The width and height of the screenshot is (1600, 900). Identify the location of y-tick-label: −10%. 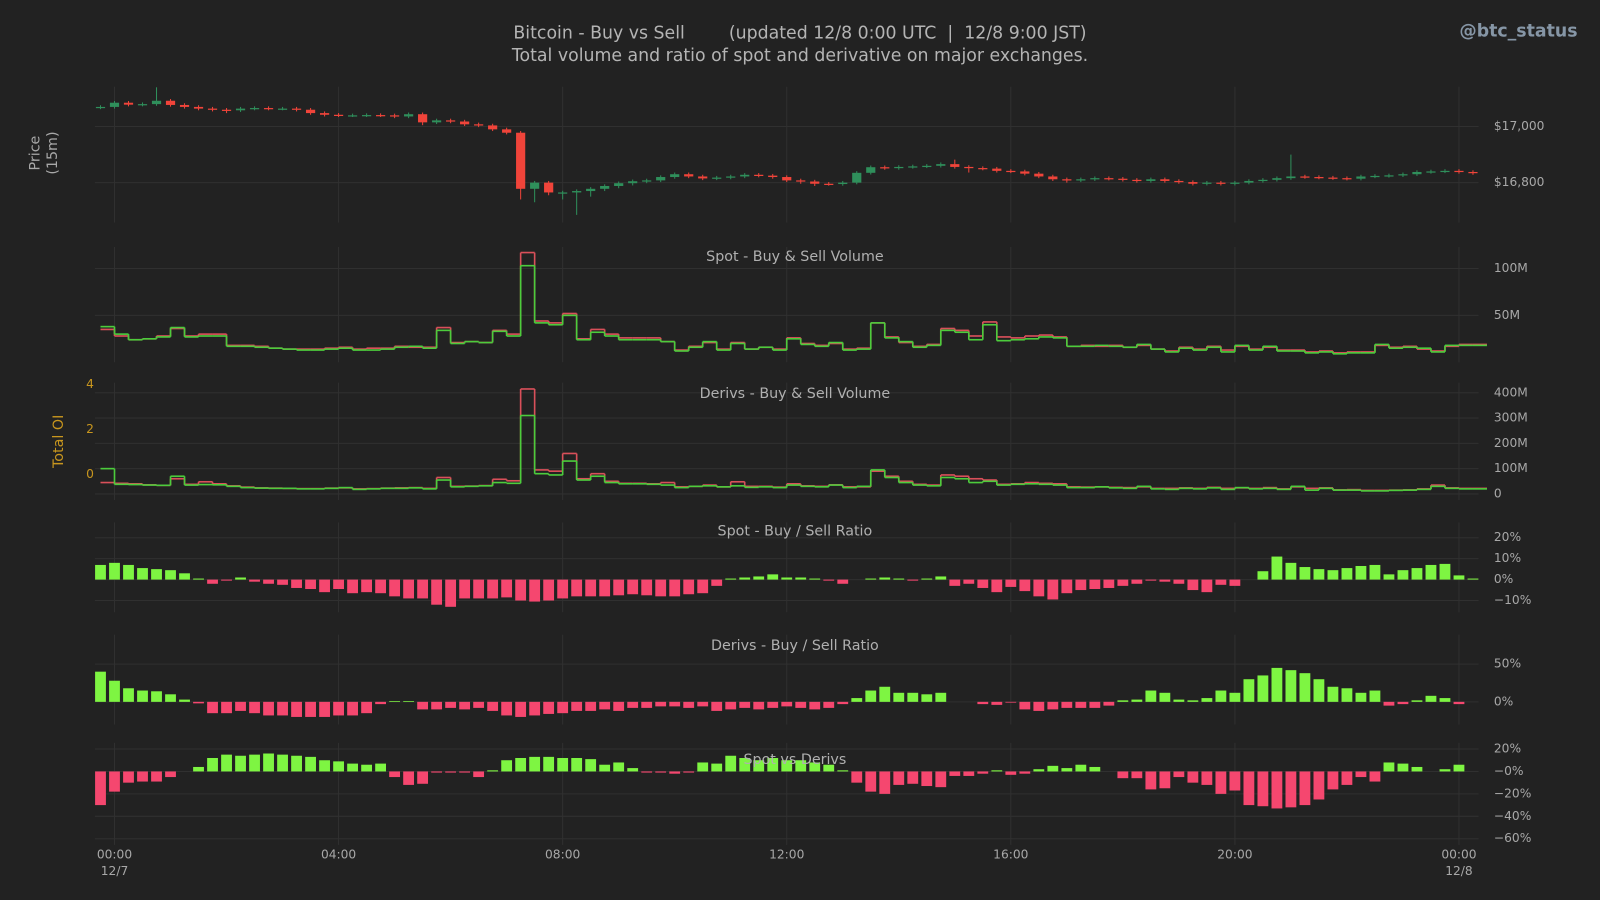
(1512, 600).